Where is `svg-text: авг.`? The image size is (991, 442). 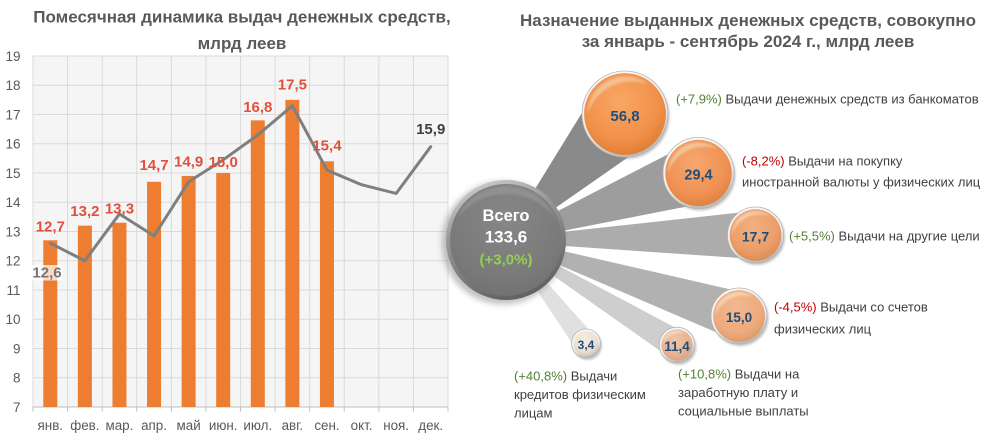
svg-text: авг. is located at coordinates (293, 425).